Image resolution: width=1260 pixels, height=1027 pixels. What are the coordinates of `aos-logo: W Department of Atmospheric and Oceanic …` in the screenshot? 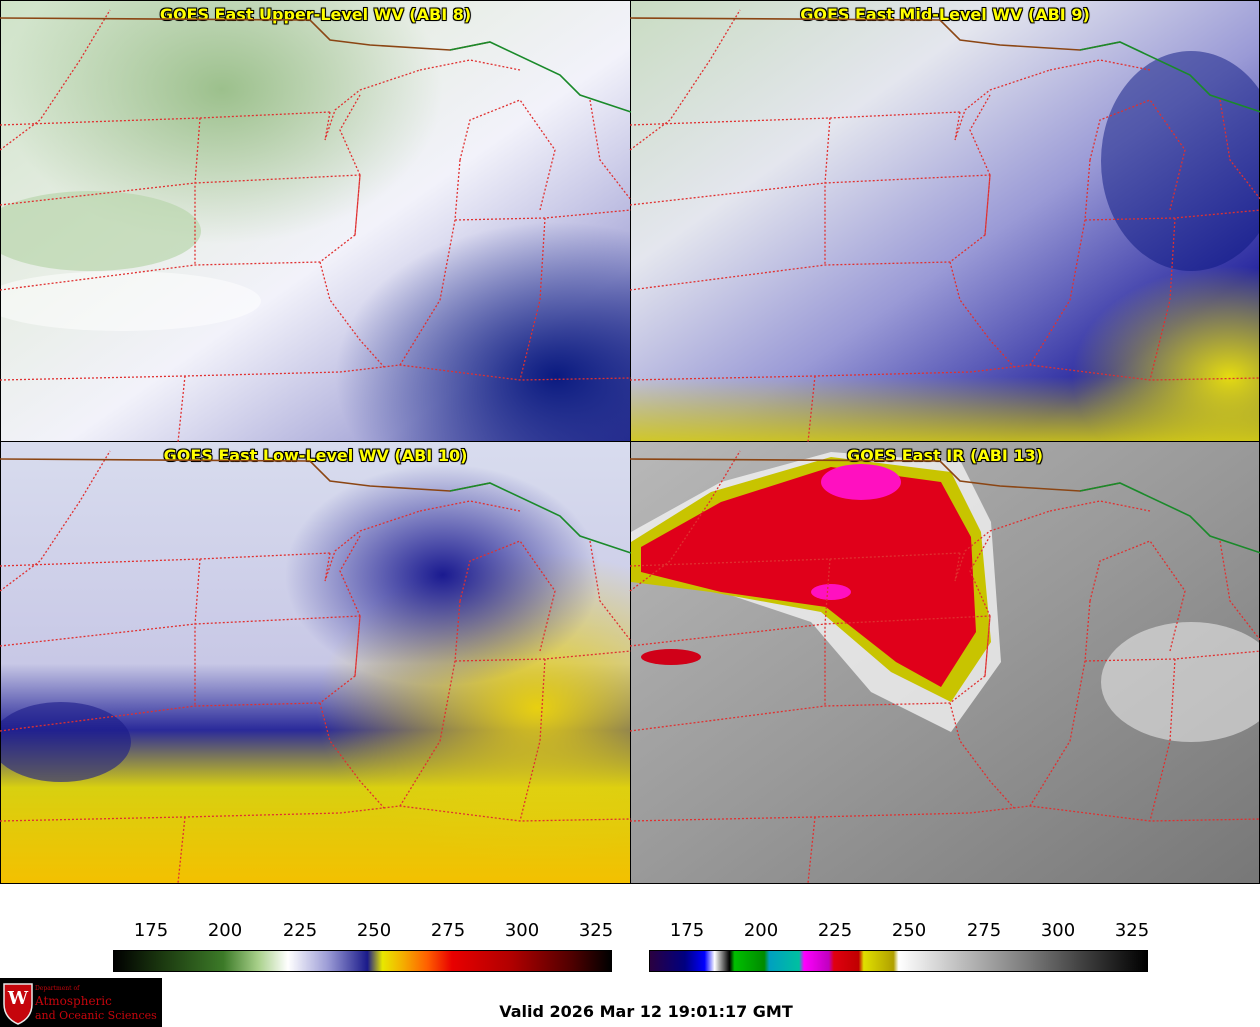 It's located at (81, 1002).